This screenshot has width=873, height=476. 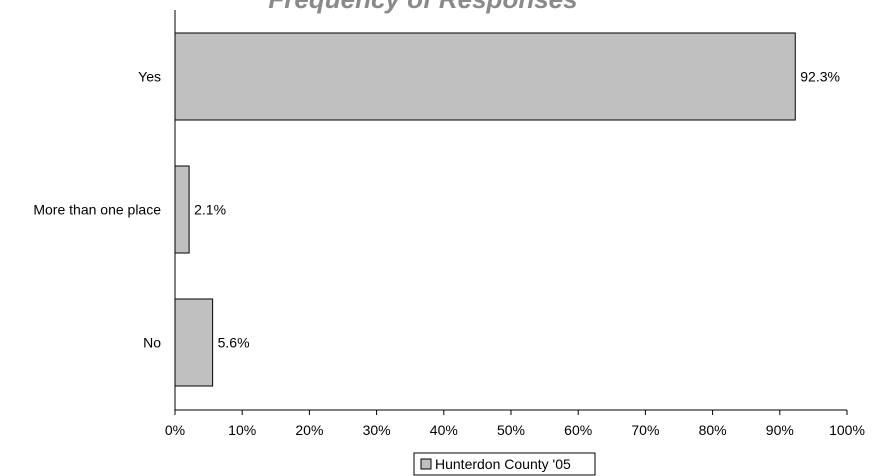 I want to click on legend: Hunterdon County '05, so click(x=504, y=464).